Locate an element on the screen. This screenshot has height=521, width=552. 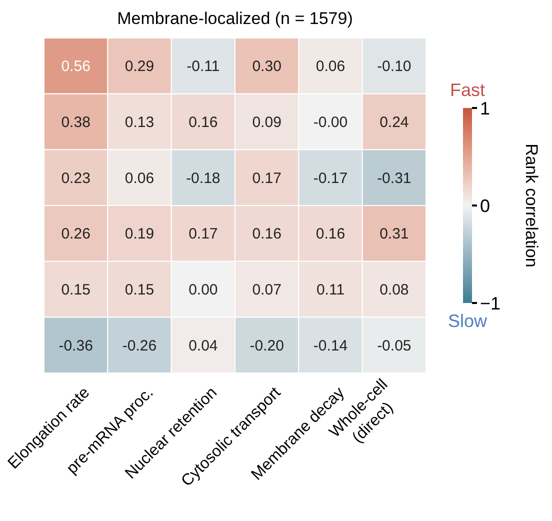
data-label: 0.38 is located at coordinates (75, 122).